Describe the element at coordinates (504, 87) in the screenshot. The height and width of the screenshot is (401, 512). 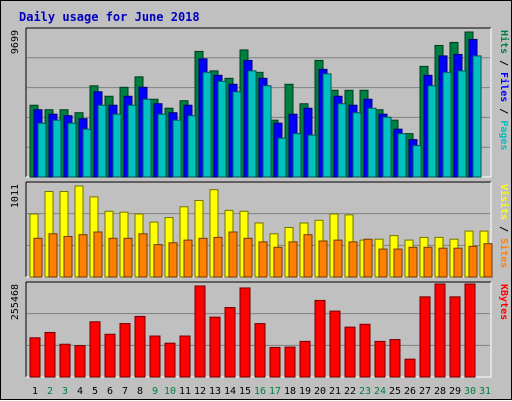
I see `series-axis-label-part: Files` at that location.